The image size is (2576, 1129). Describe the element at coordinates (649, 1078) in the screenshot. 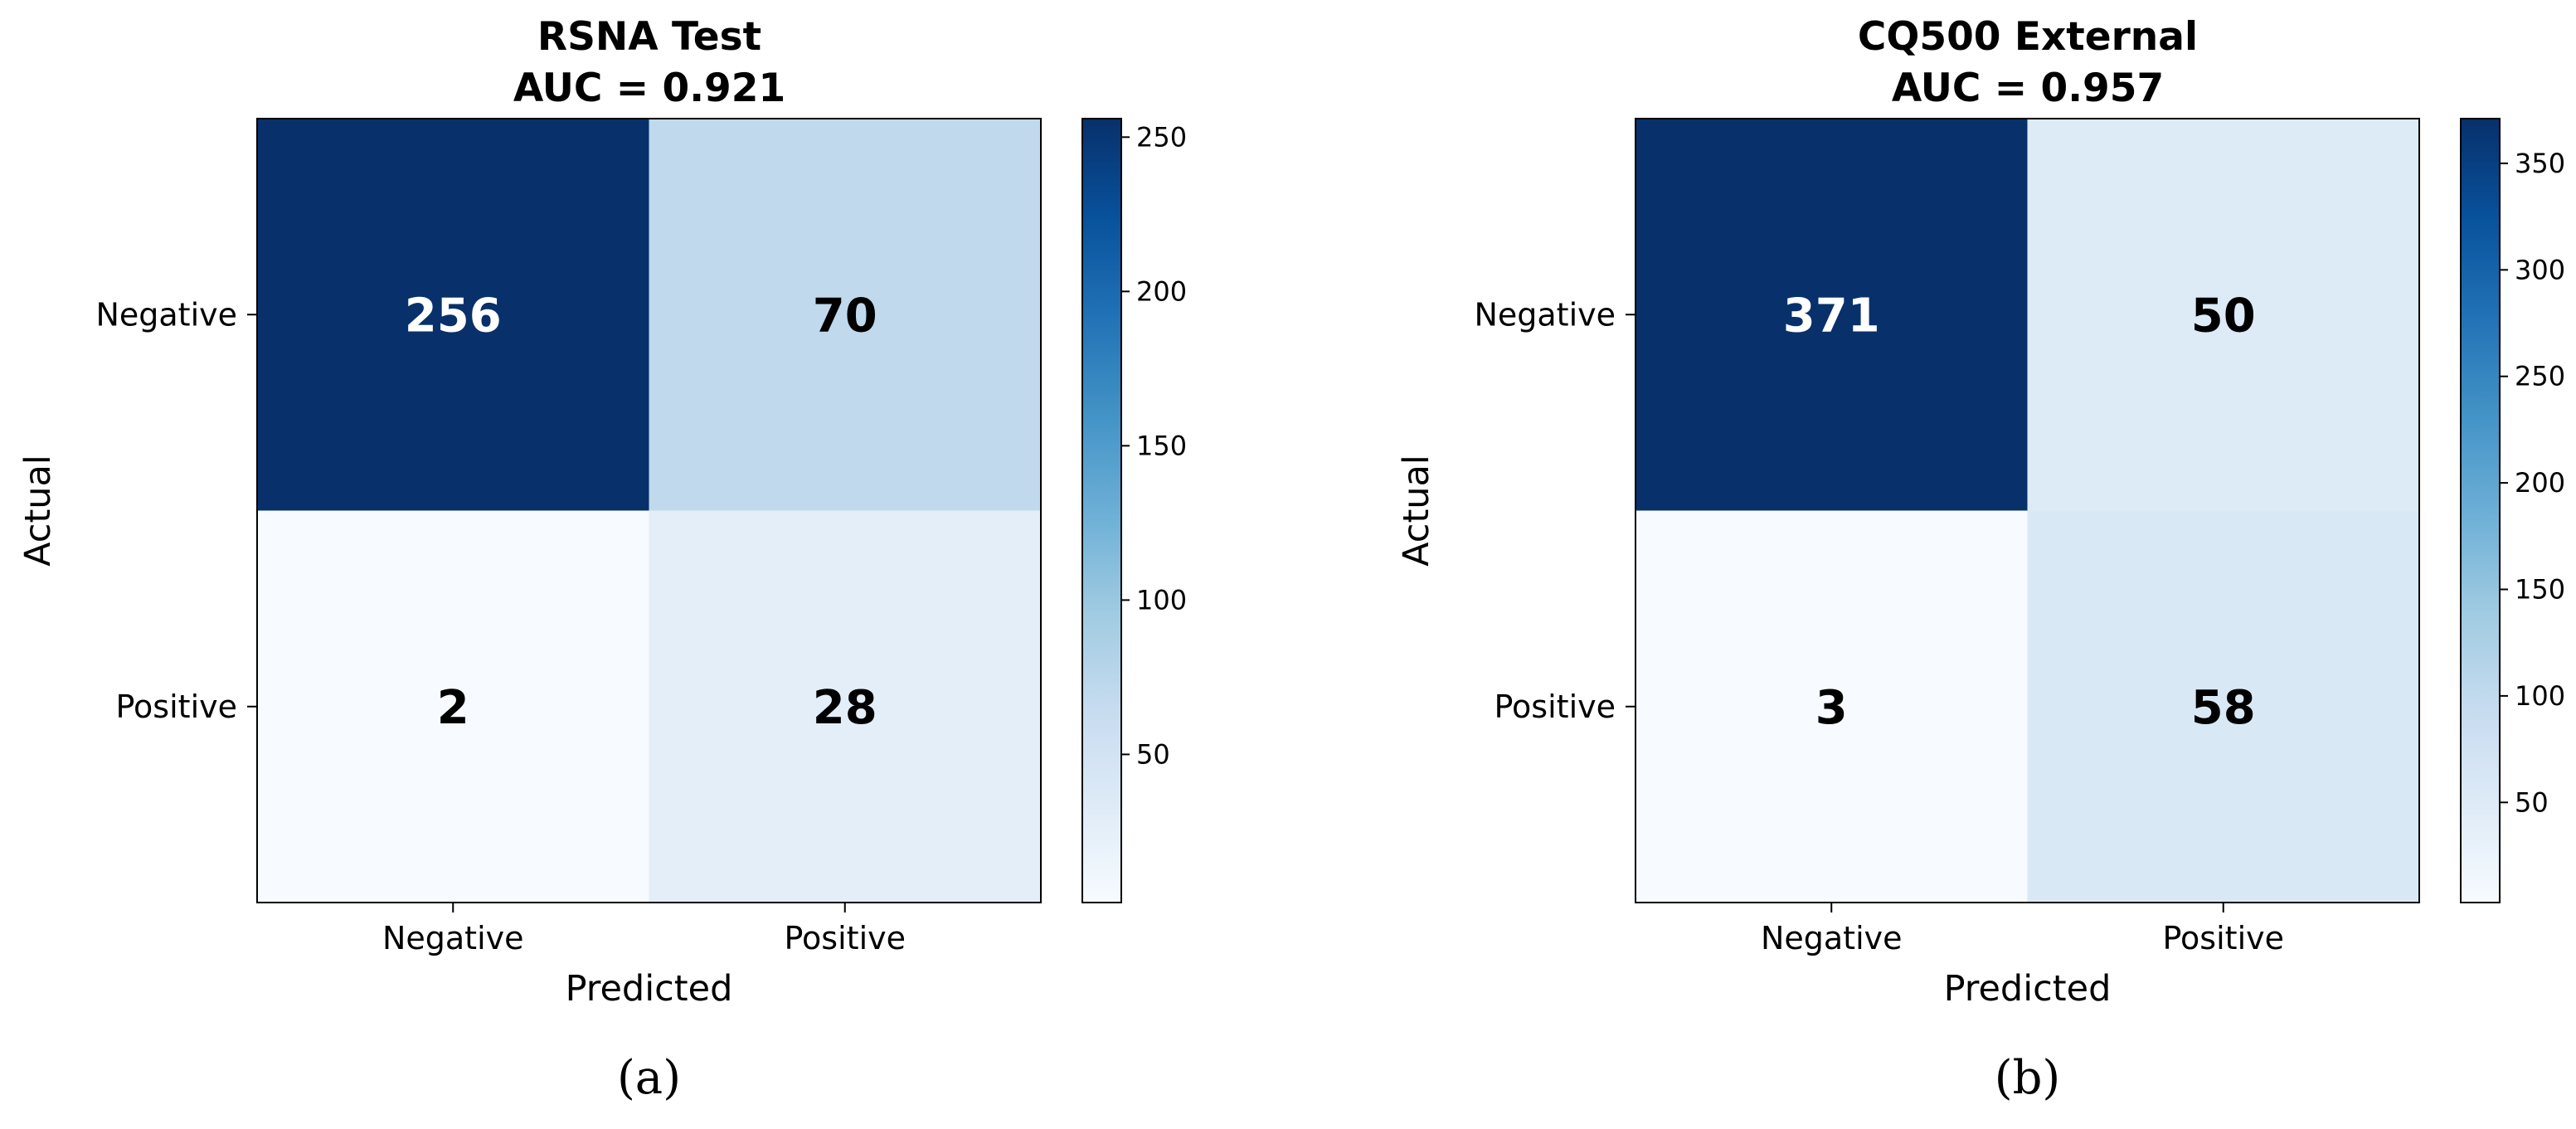

I see `panel-caption: (a)` at that location.